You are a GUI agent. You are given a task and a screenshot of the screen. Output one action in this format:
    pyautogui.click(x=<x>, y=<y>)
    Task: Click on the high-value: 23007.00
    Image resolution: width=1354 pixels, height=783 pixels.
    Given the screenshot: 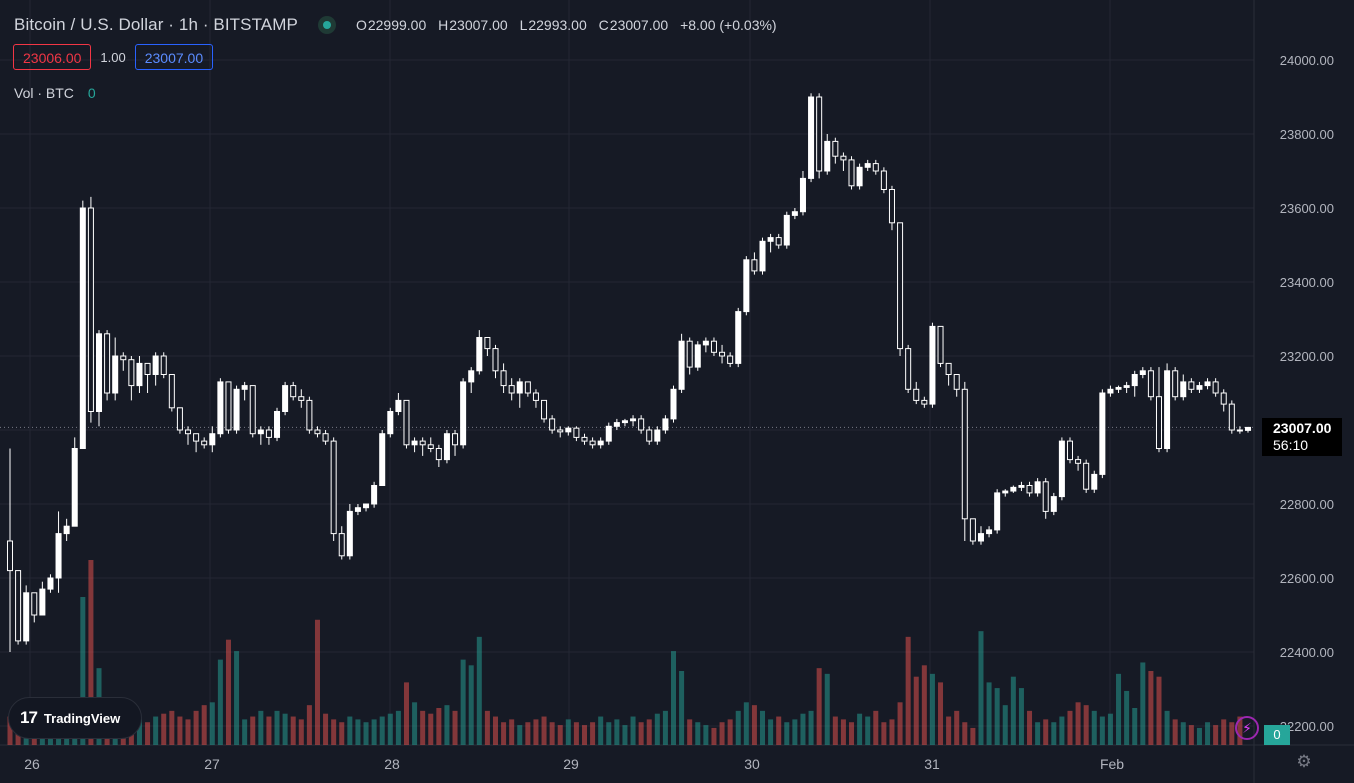 What is the action you would take?
    pyautogui.click(x=478, y=25)
    